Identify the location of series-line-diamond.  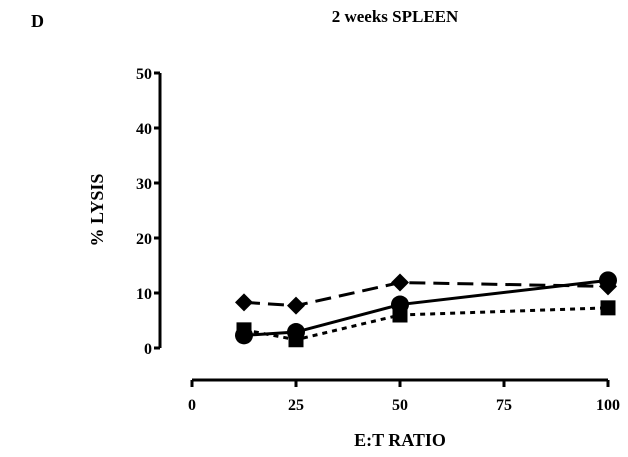
(426, 294).